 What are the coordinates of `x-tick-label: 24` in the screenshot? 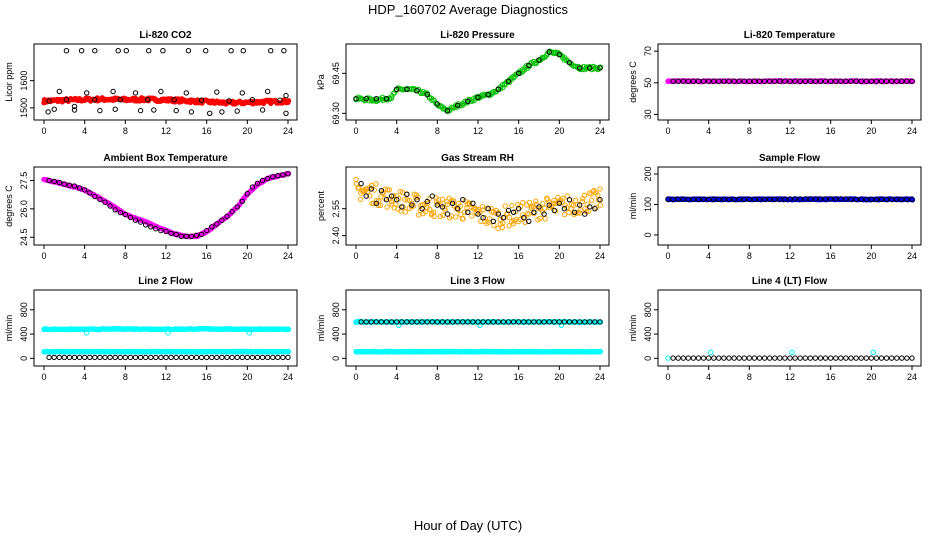 It's located at (600, 131).